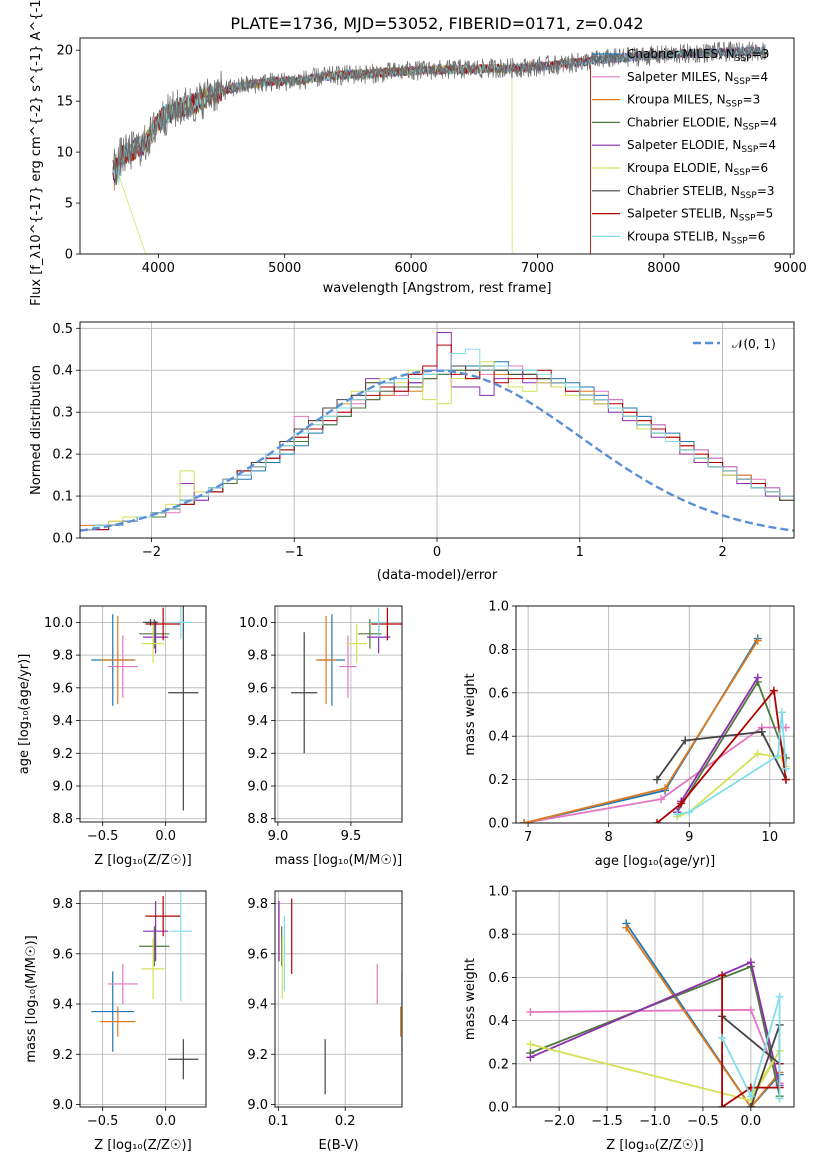  I want to click on y-tick-label: 20, so click(64, 51).